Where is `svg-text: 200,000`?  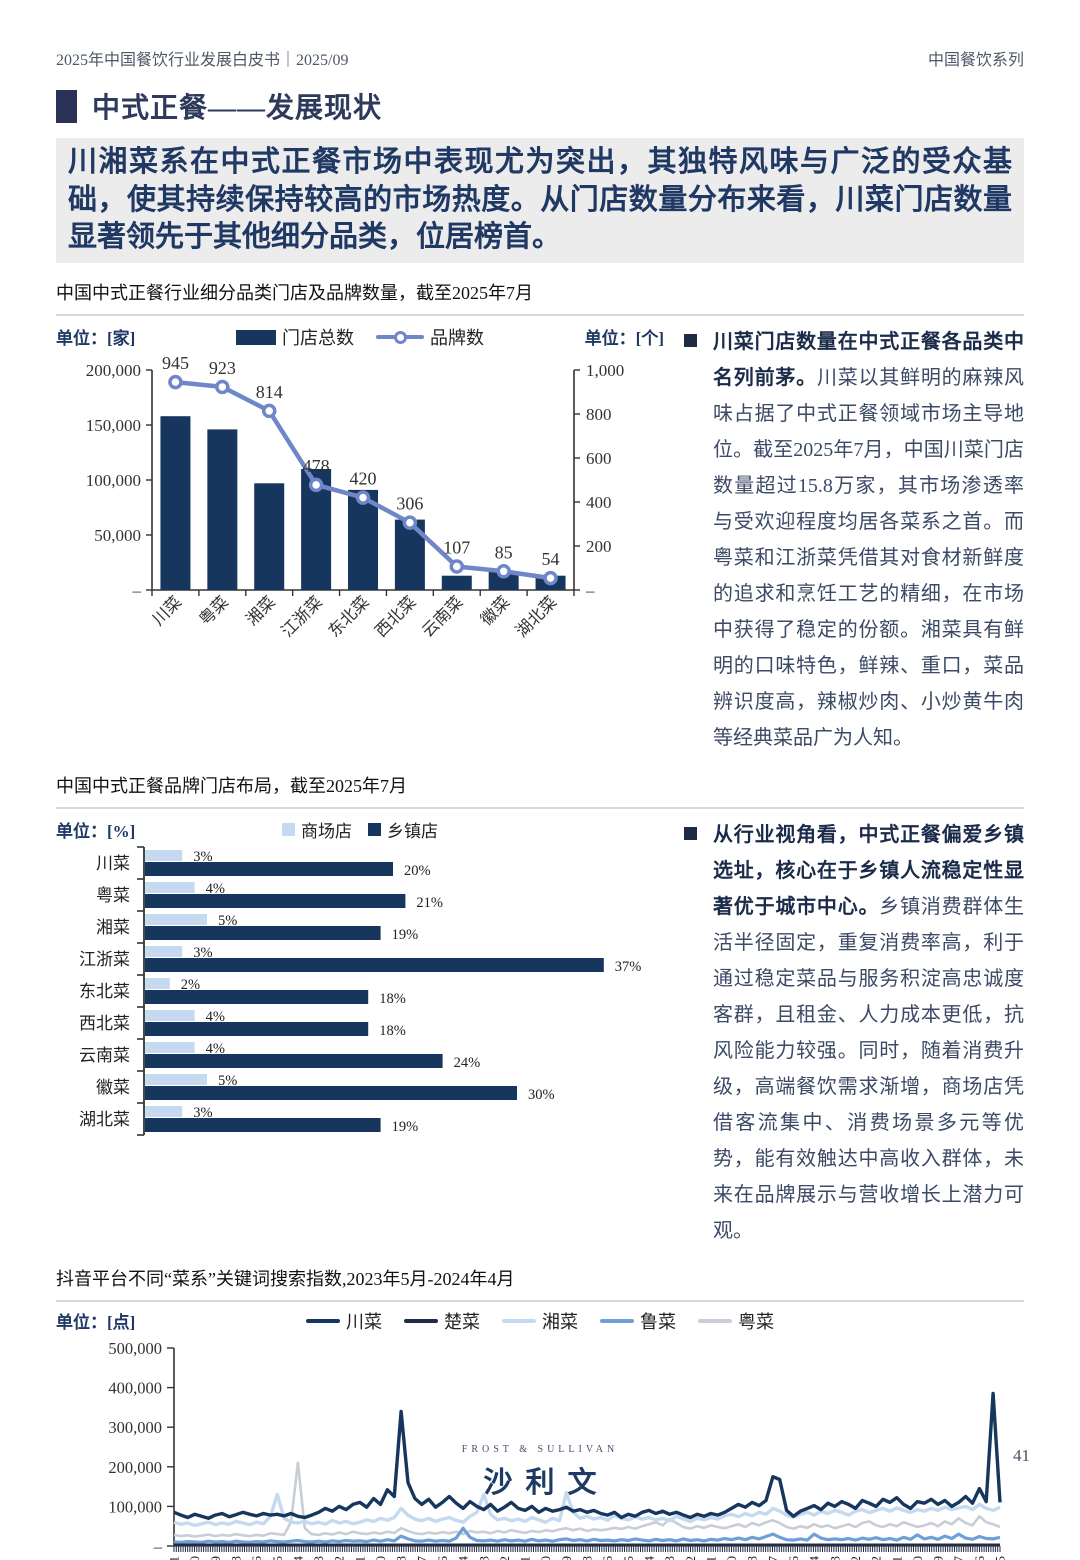
svg-text: 200,000 is located at coordinates (135, 1467).